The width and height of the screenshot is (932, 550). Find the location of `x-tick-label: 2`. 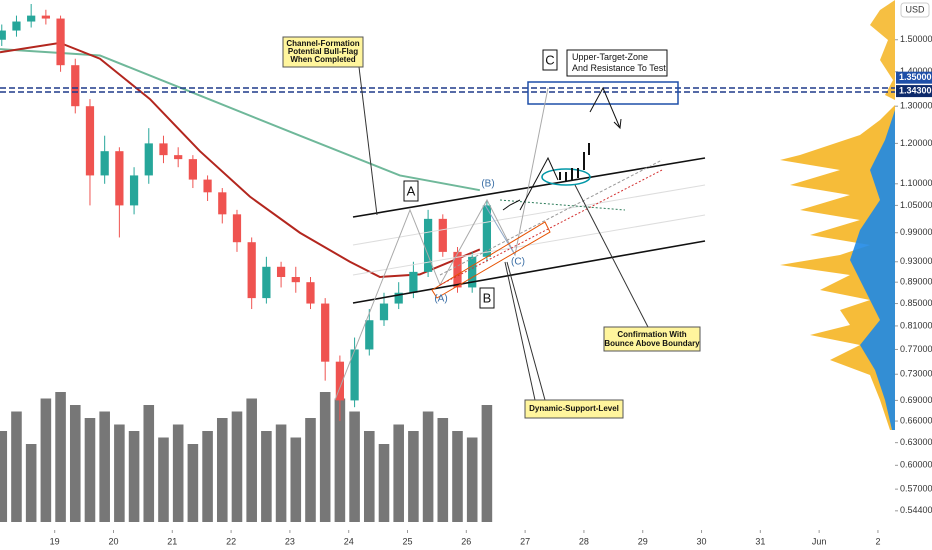

x-tick-label: 2 is located at coordinates (877, 541).